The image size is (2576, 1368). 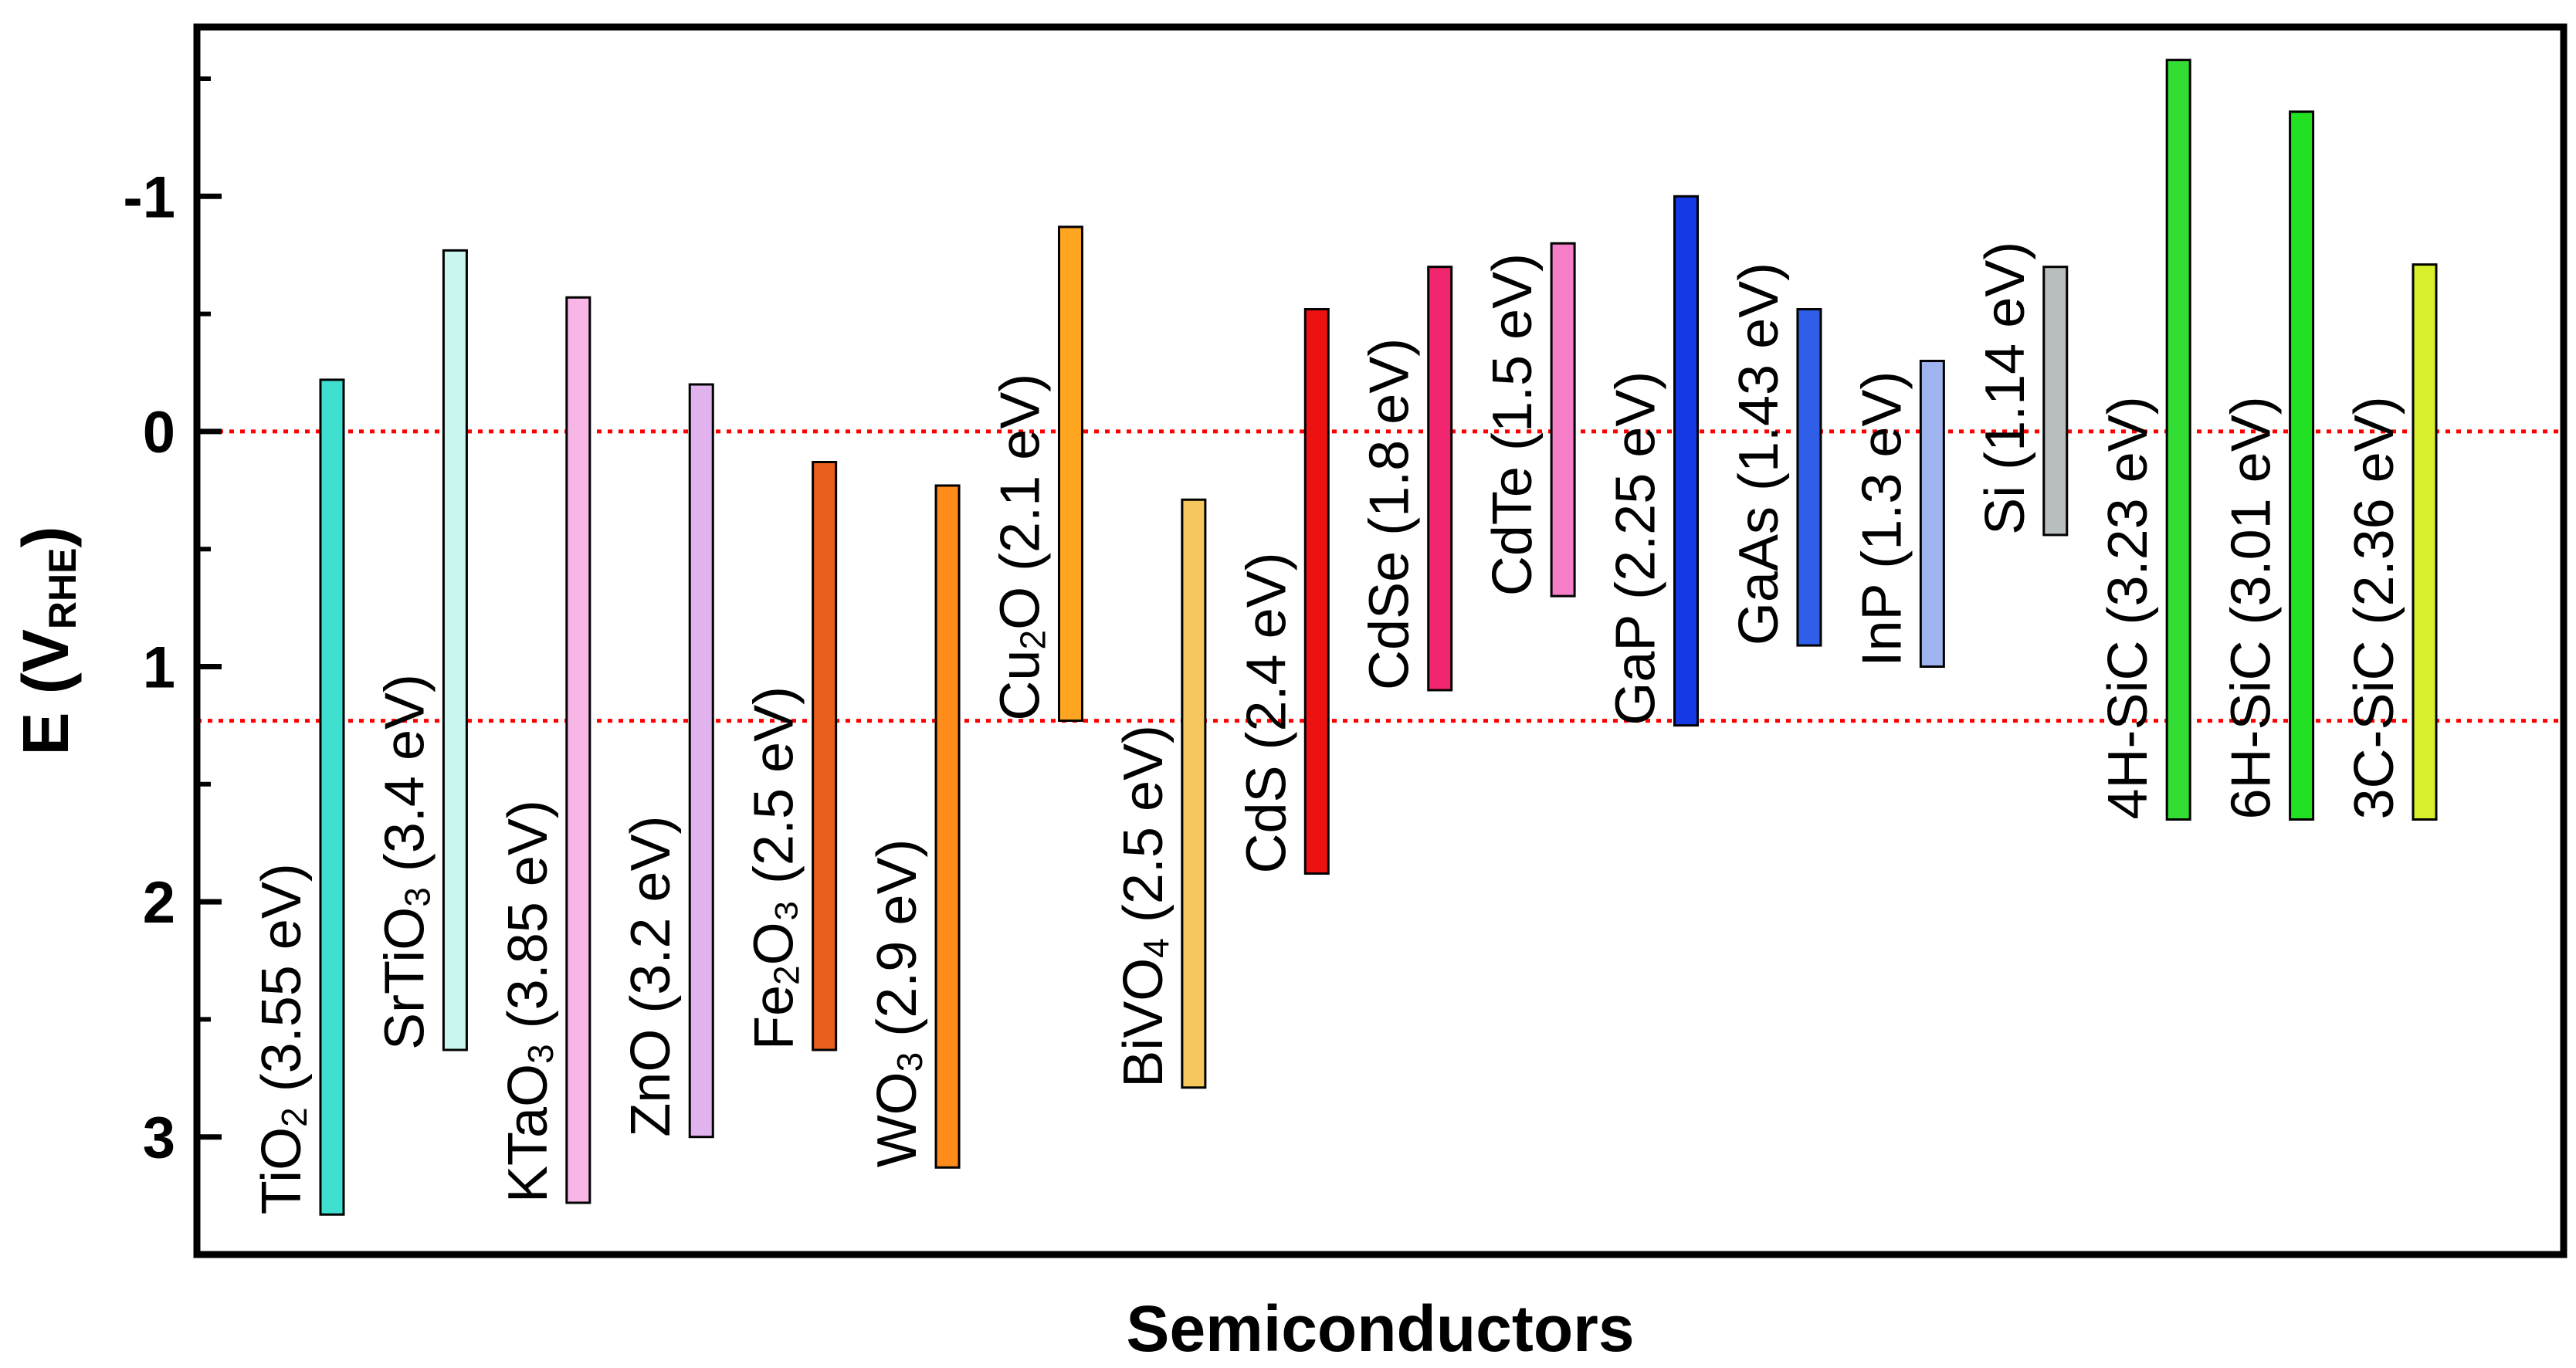 I want to click on semiconductor-label-inp: InP (1.3 eV), so click(x=1882, y=519).